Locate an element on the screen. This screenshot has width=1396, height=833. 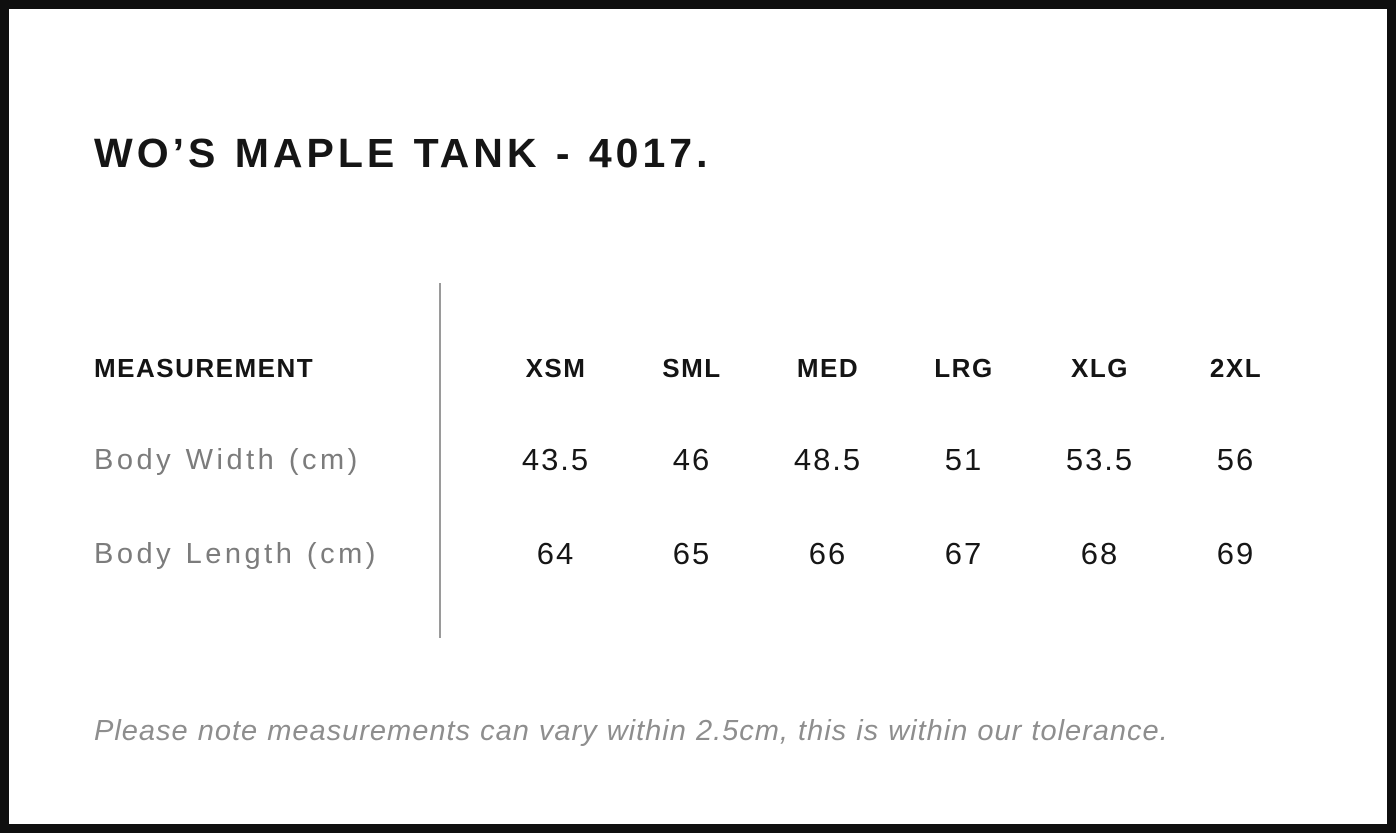
size-value-cell: 65 is located at coordinates (692, 553).